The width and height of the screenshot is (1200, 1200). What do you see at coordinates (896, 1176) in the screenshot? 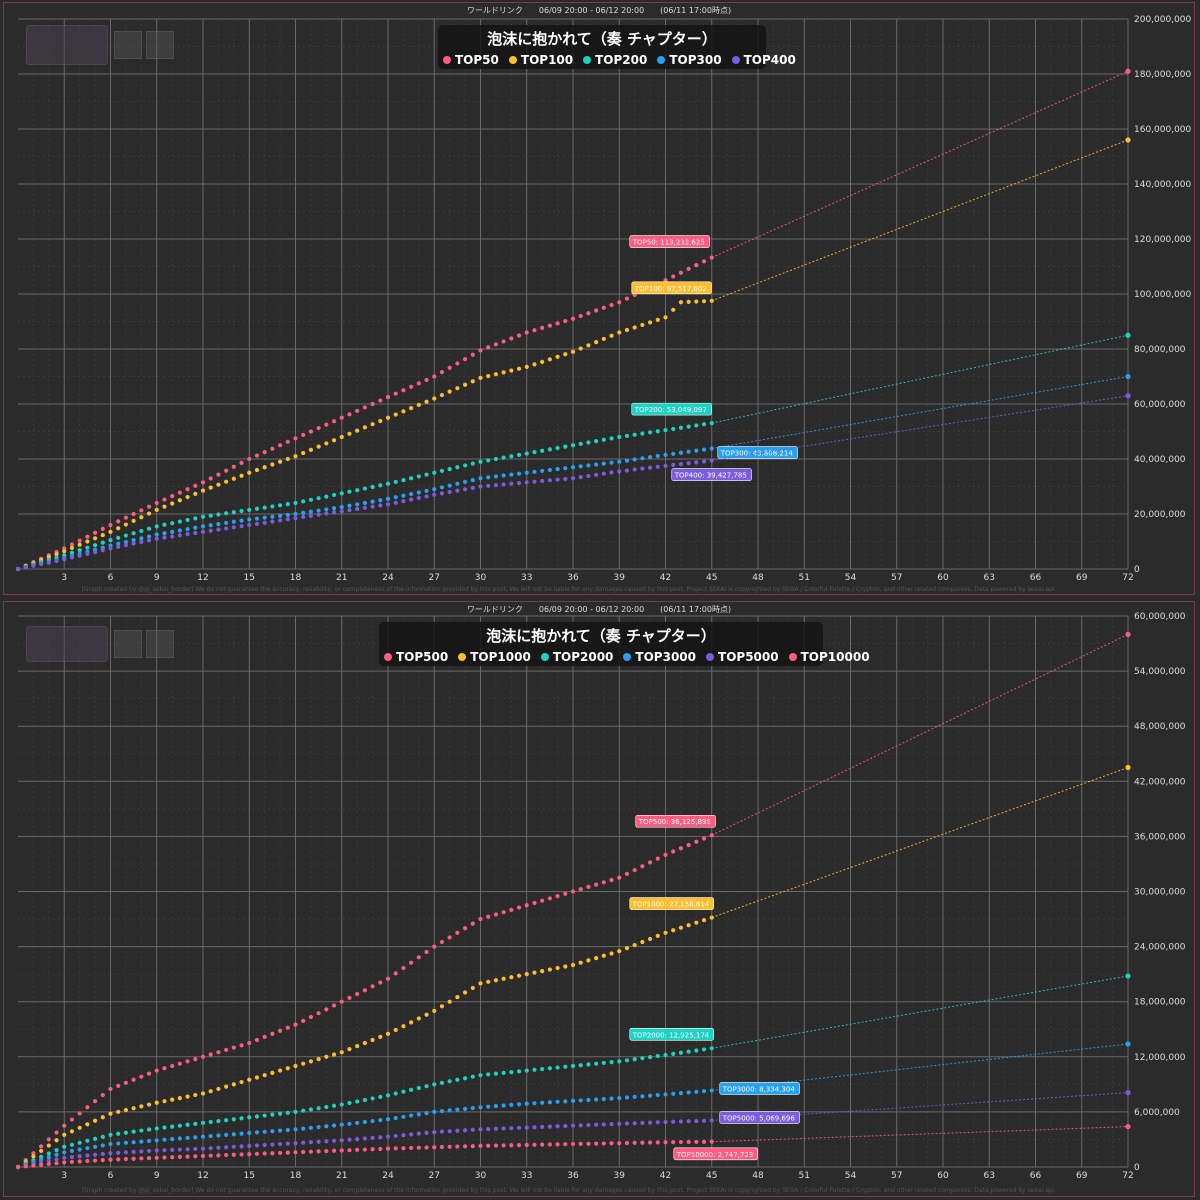
I see `x-tick-label: 57` at bounding box center [896, 1176].